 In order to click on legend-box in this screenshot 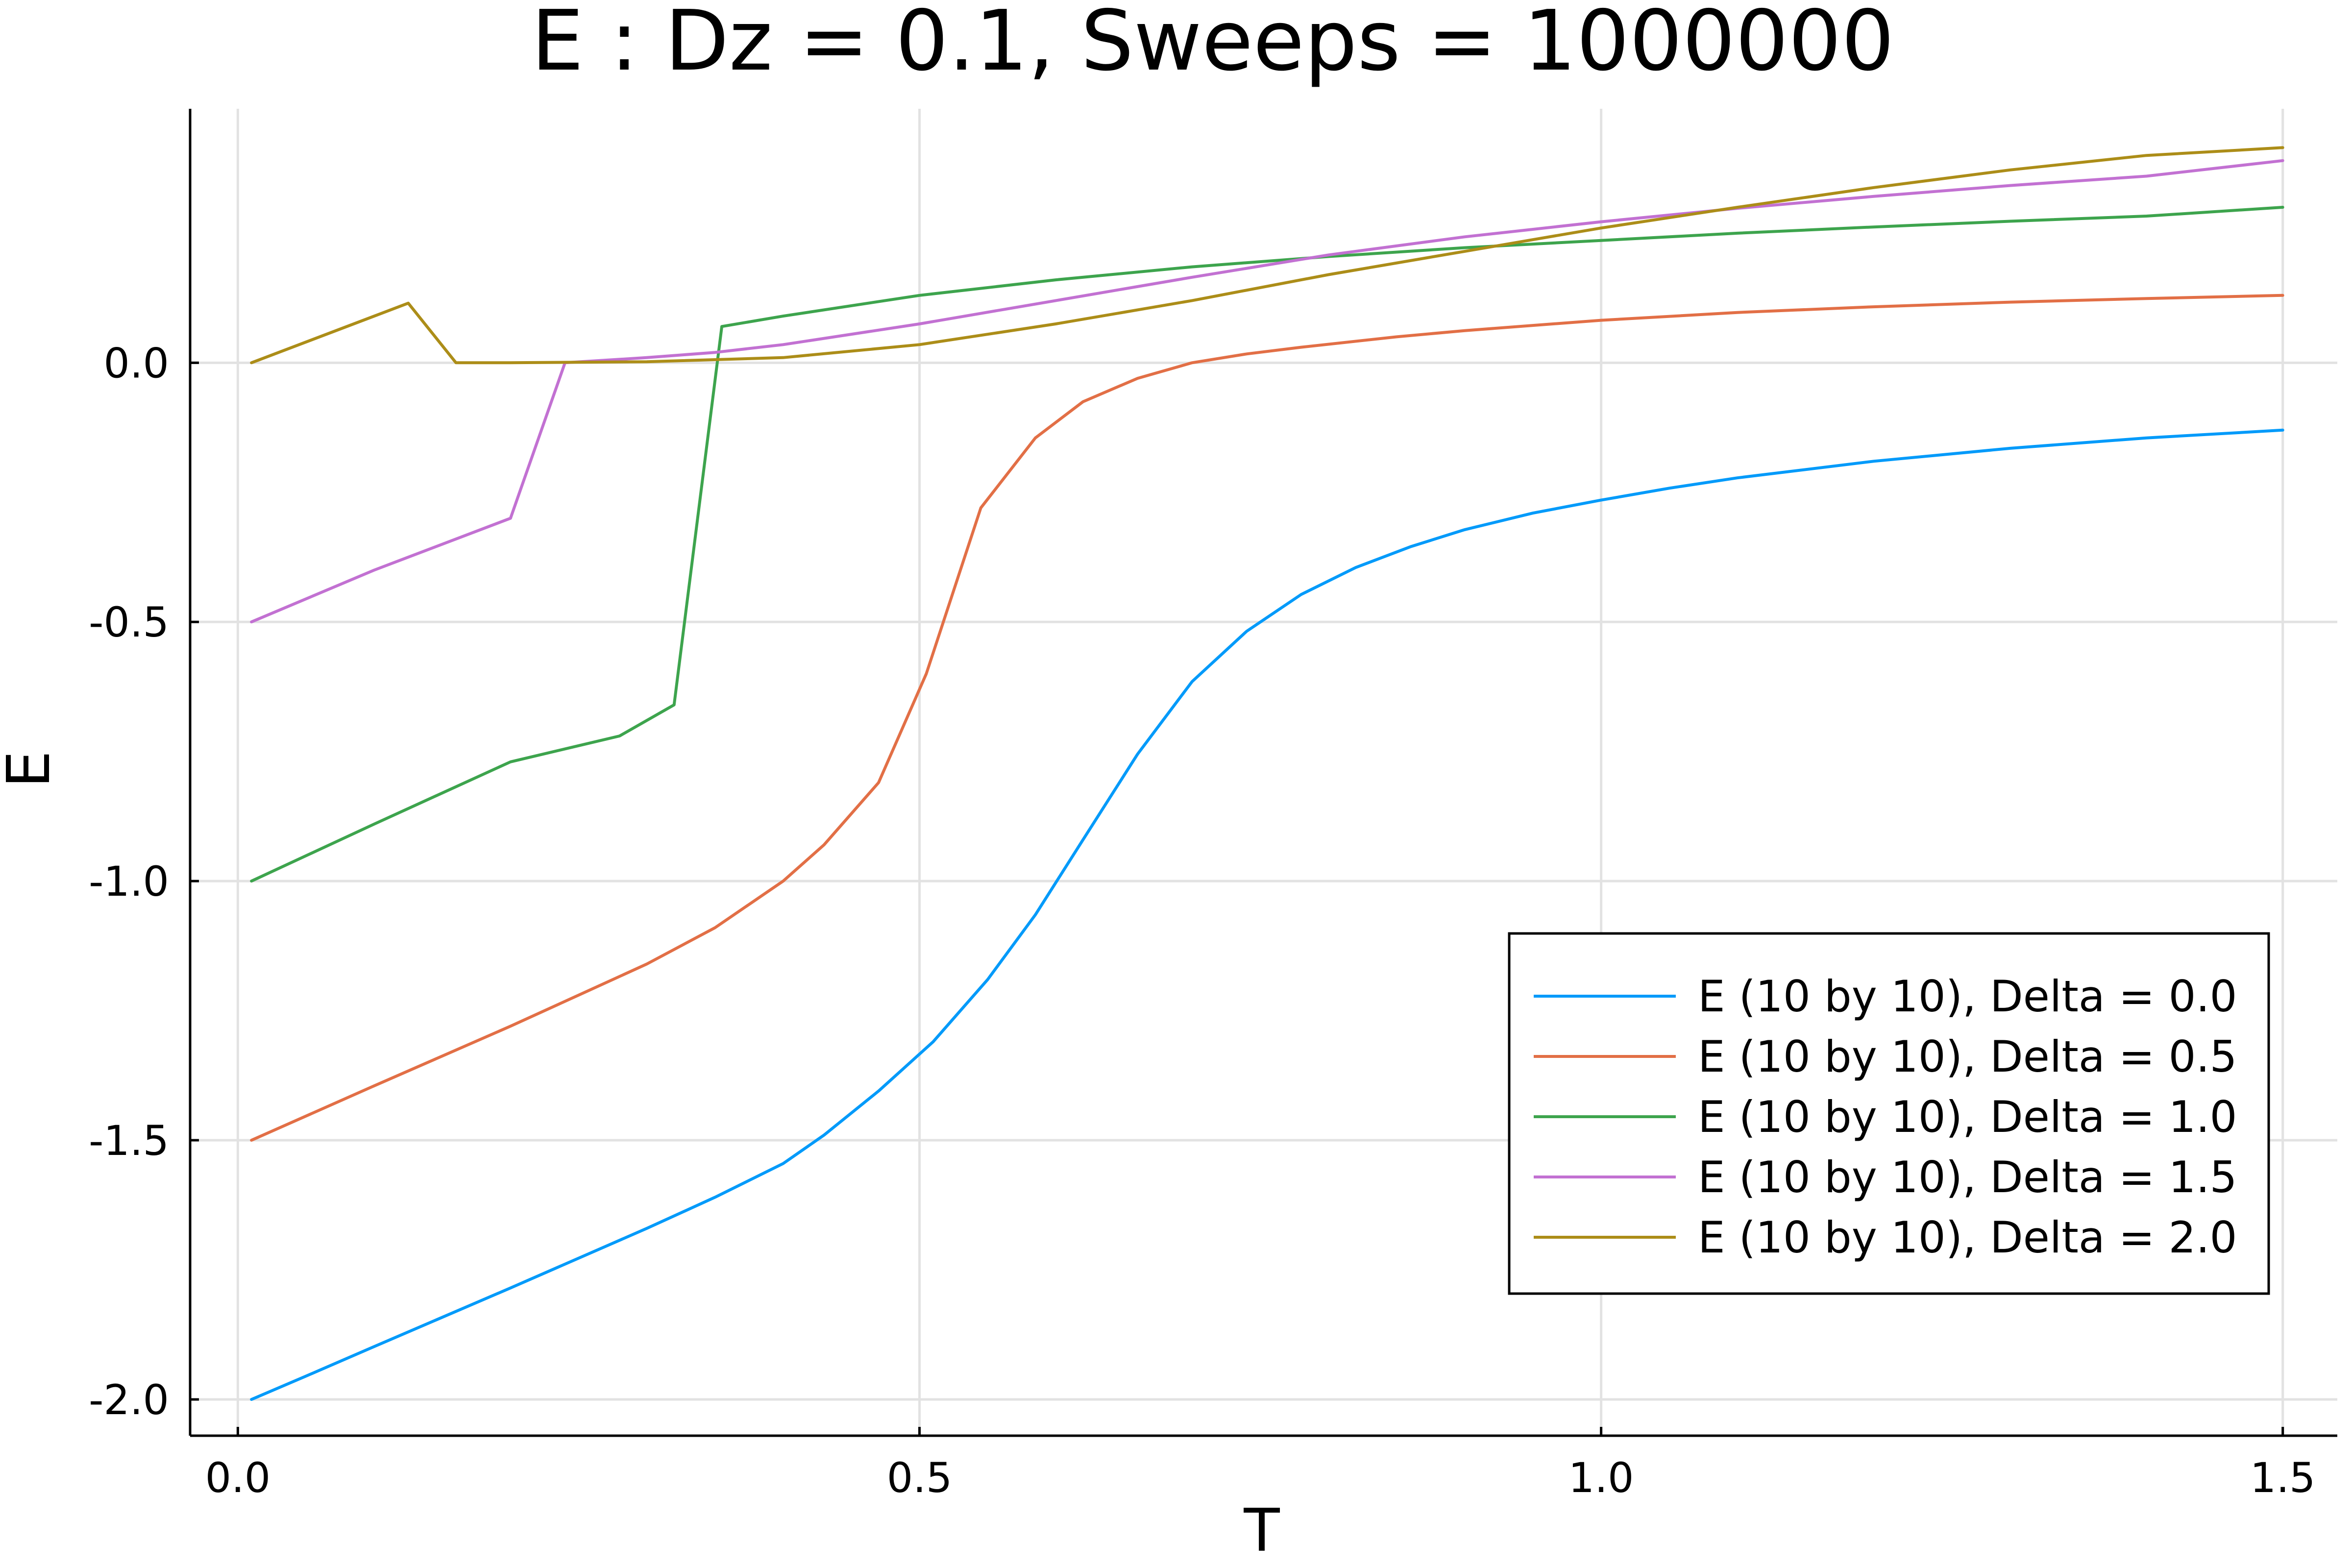, I will do `click(1889, 1113)`.